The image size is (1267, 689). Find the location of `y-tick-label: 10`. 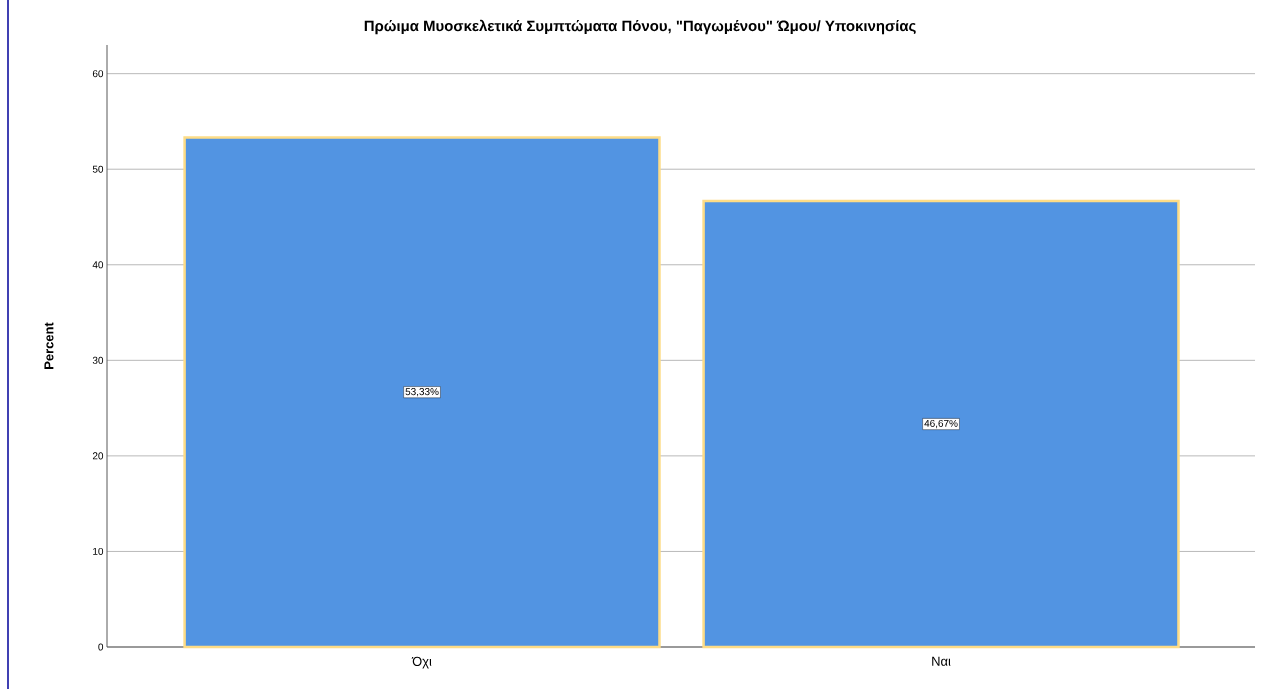

y-tick-label: 10 is located at coordinates (98, 551).